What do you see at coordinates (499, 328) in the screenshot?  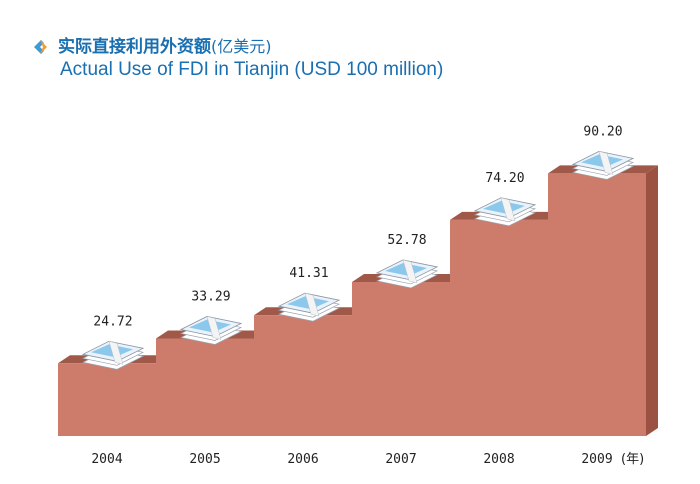 I see `bar-2008` at bounding box center [499, 328].